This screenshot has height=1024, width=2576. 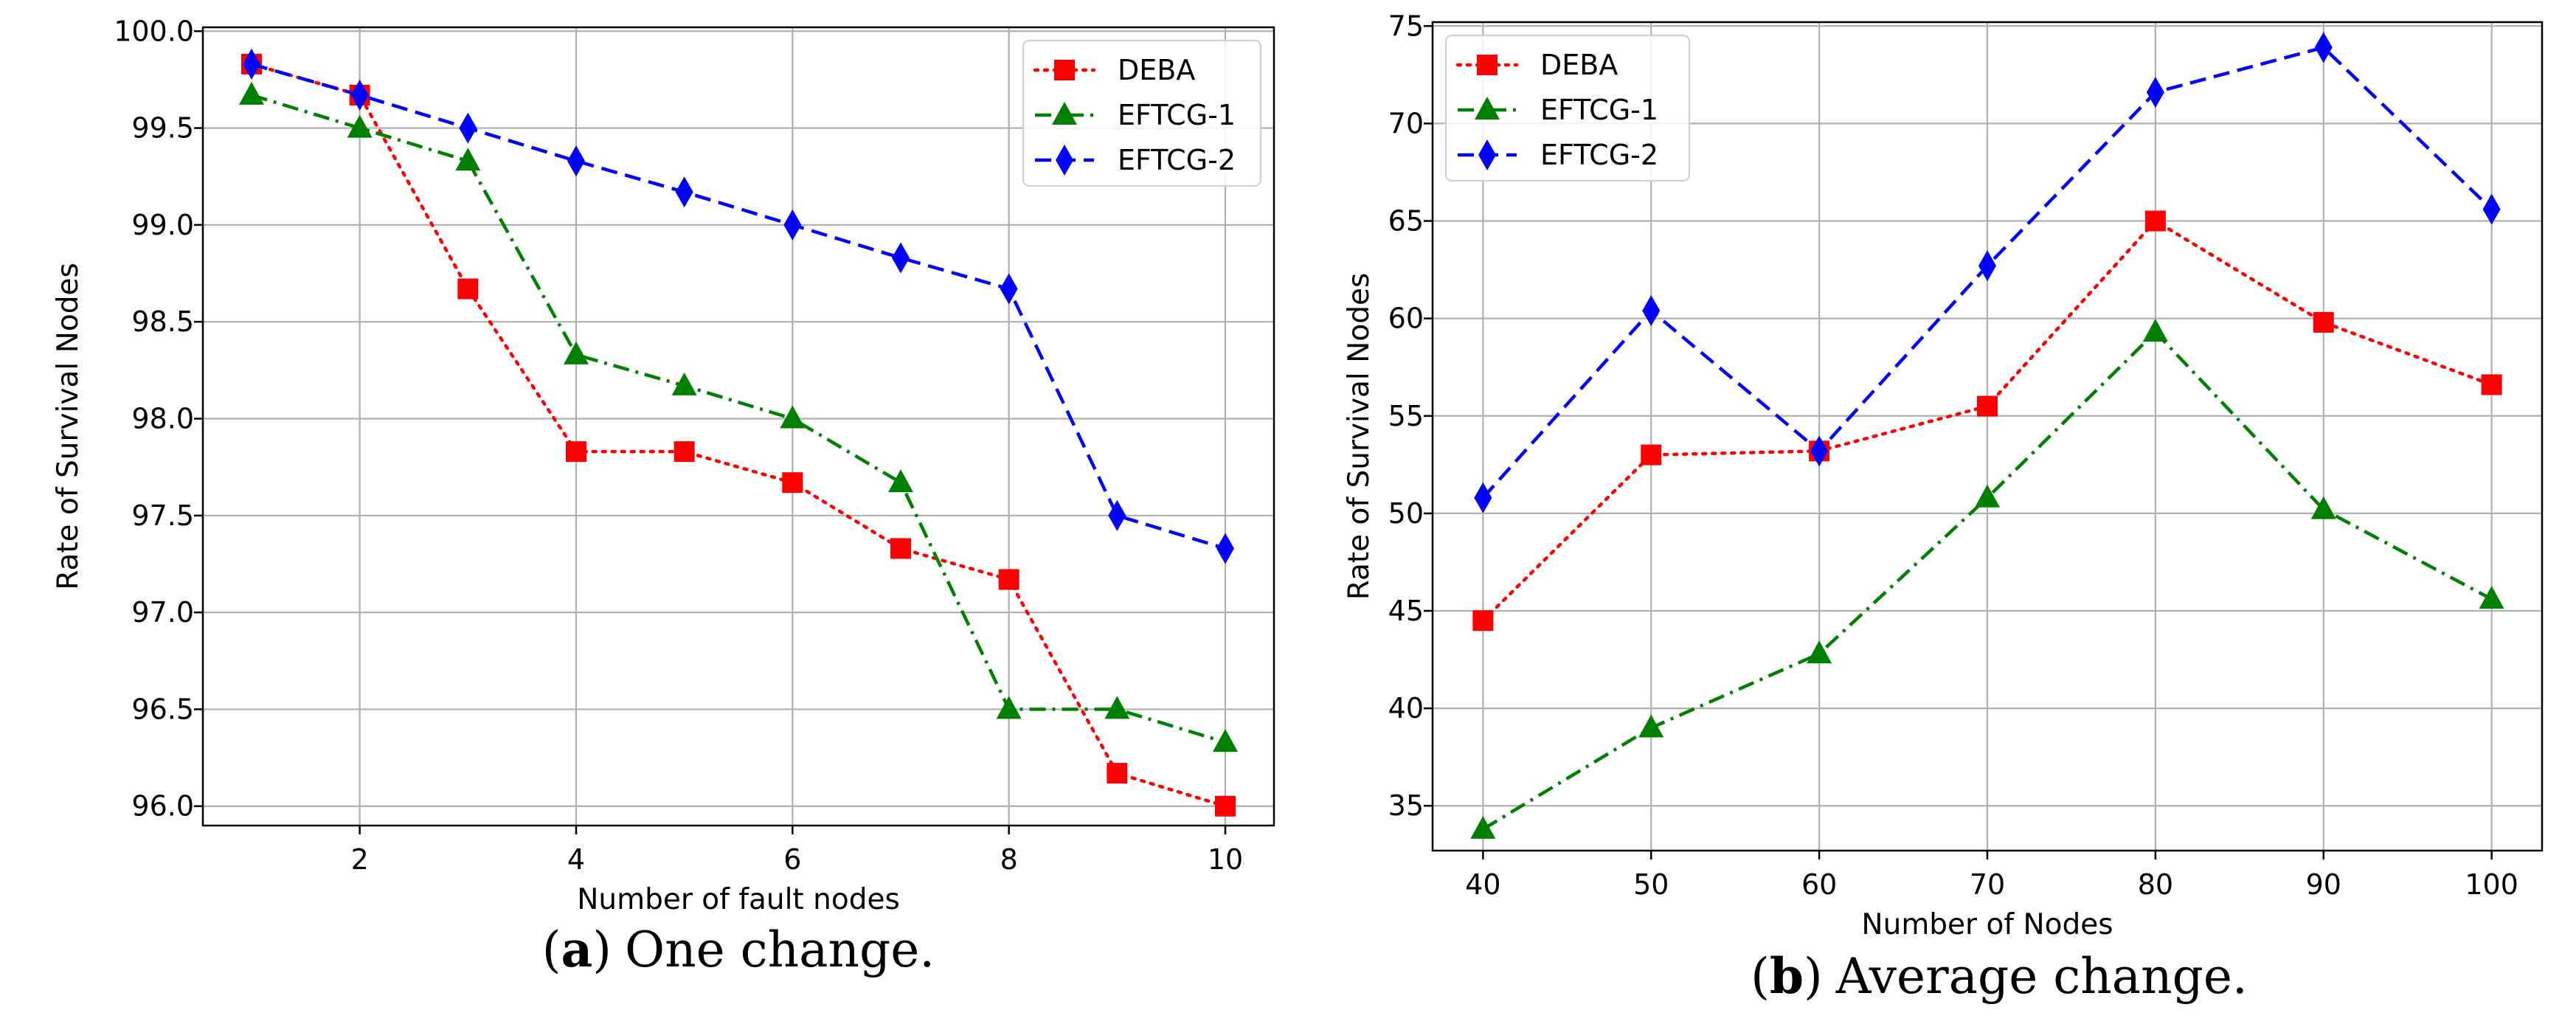 I want to click on caption-open-paren: (, so click(x=1761, y=976).